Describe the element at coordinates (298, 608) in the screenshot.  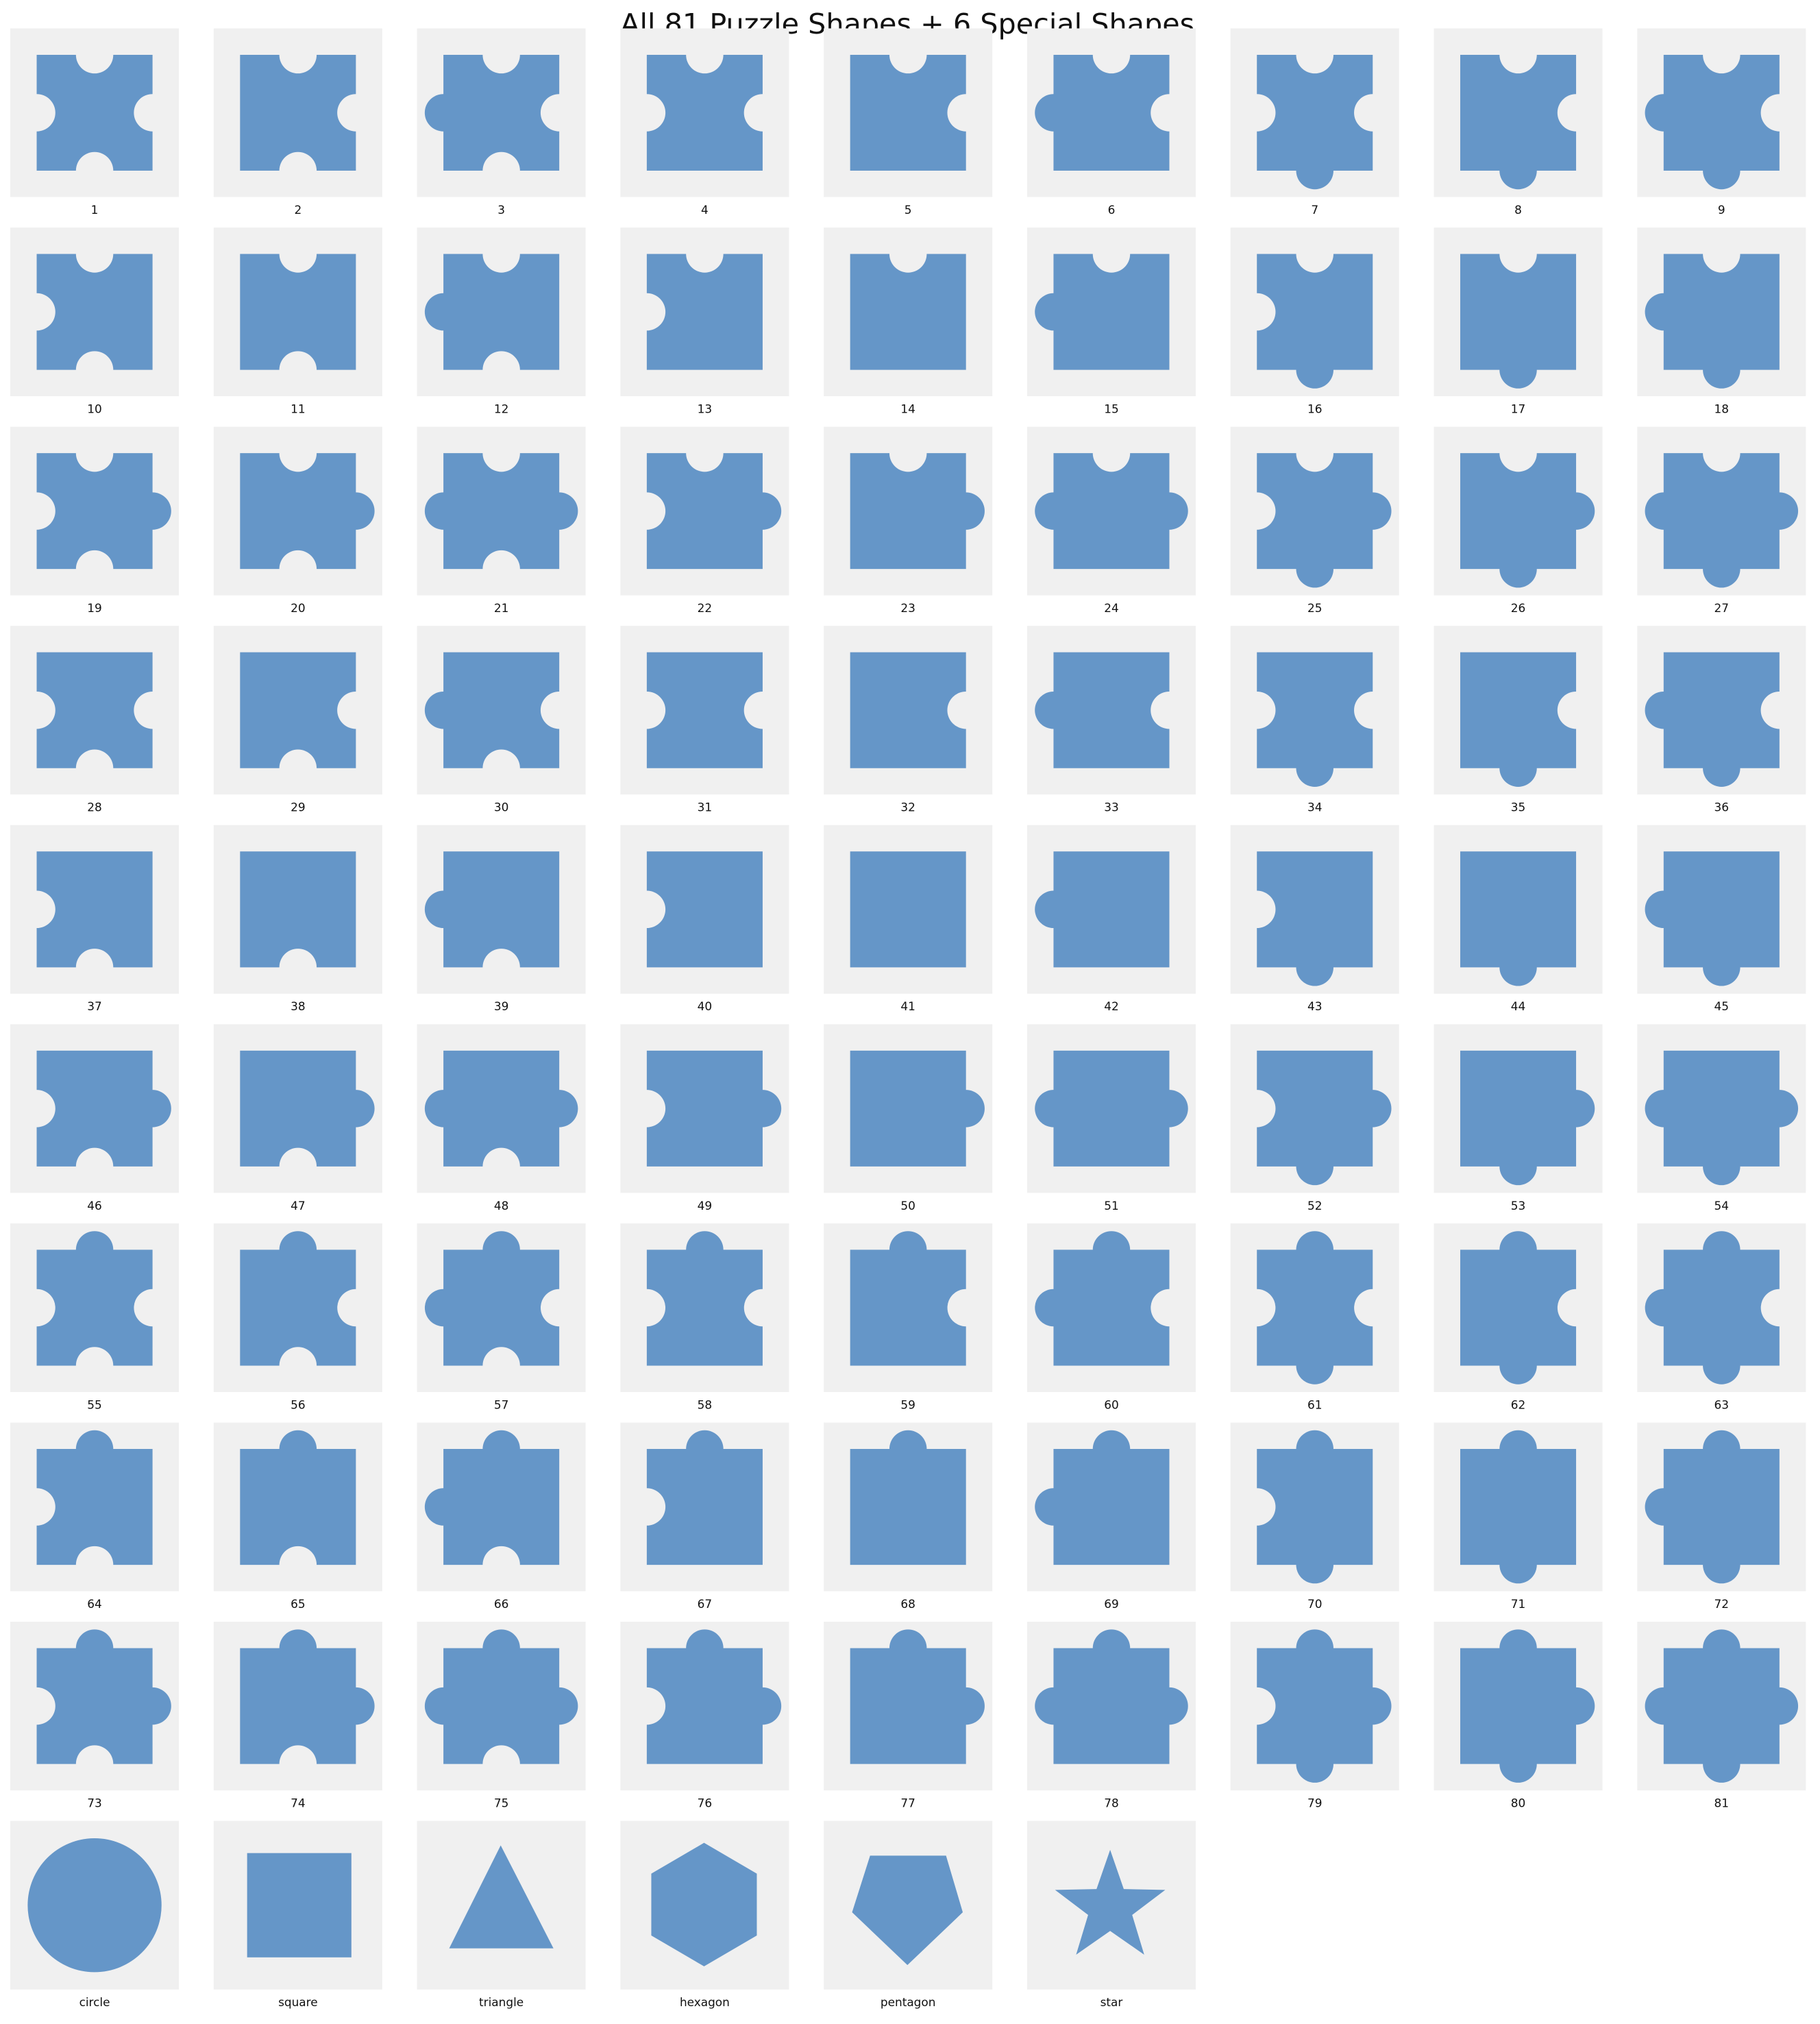
I see `shape-label: 20` at that location.